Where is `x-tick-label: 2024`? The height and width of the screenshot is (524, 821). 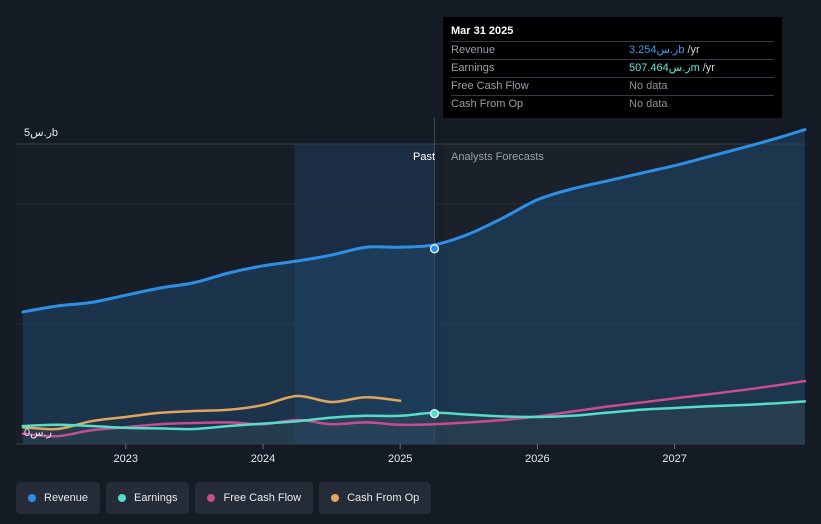 x-tick-label: 2024 is located at coordinates (263, 459).